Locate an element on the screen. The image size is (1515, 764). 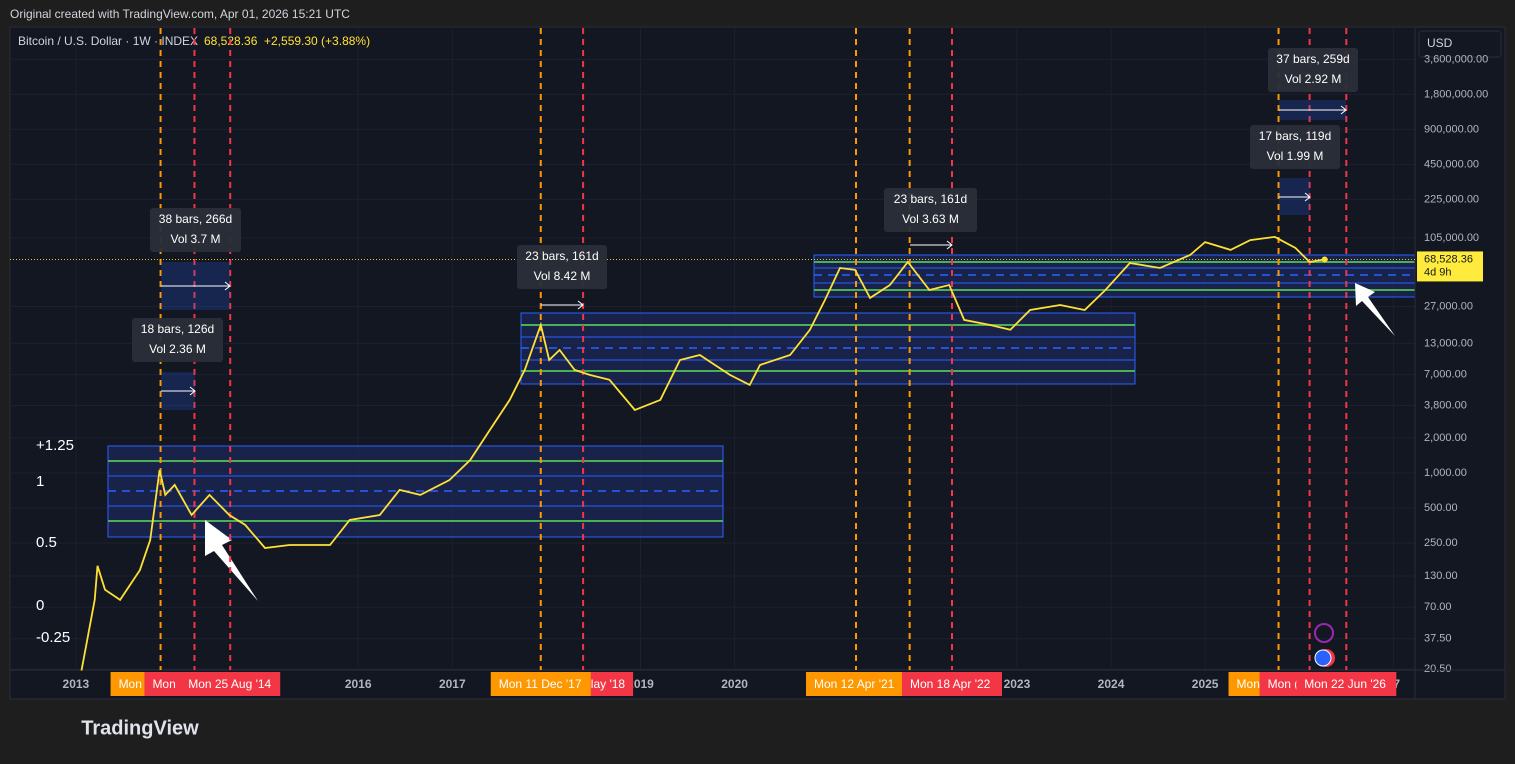
y-tick-label: 13,000.00 is located at coordinates (1448, 343).